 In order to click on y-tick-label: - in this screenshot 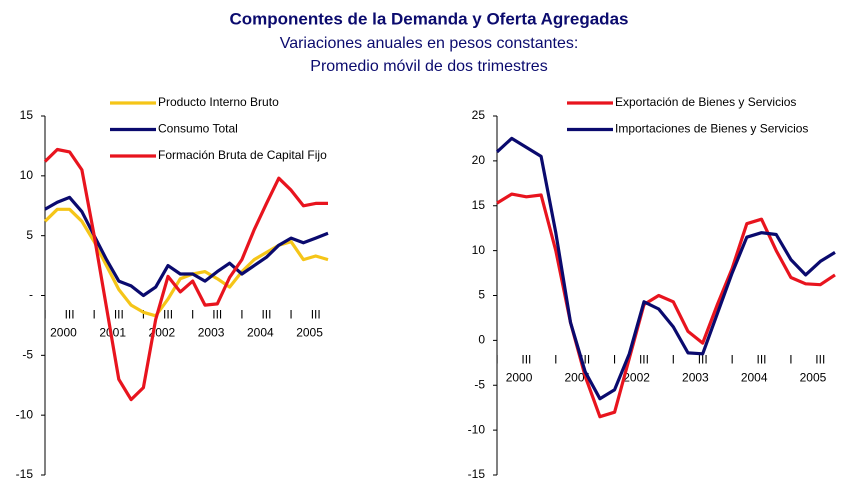, I will do `click(31, 295)`.